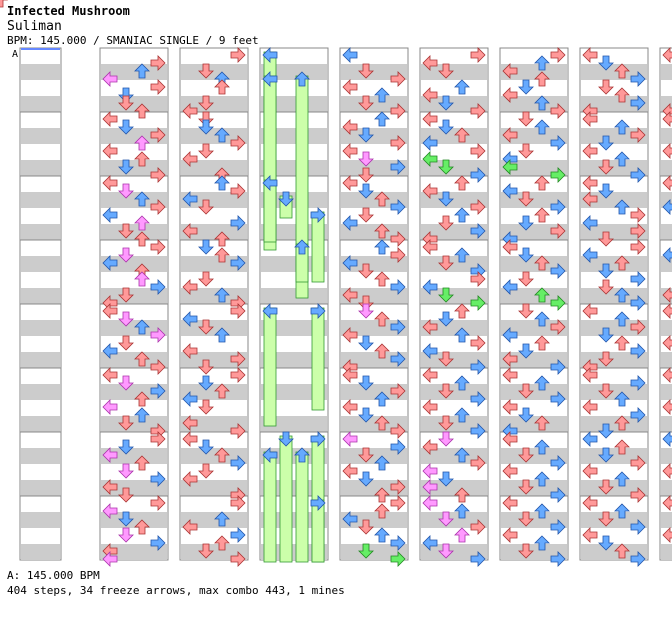 The width and height of the screenshot is (672, 620). Describe the element at coordinates (15, 54) in the screenshot. I see `bpm-marker-label: A` at that location.